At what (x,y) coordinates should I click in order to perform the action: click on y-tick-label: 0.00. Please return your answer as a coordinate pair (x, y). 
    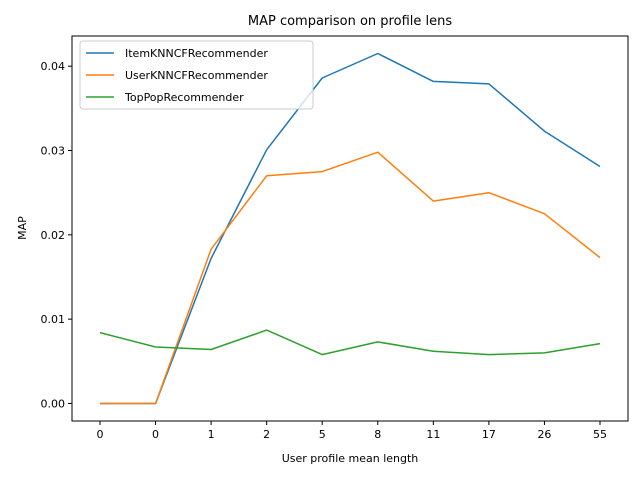
    Looking at the image, I should click on (53, 403).